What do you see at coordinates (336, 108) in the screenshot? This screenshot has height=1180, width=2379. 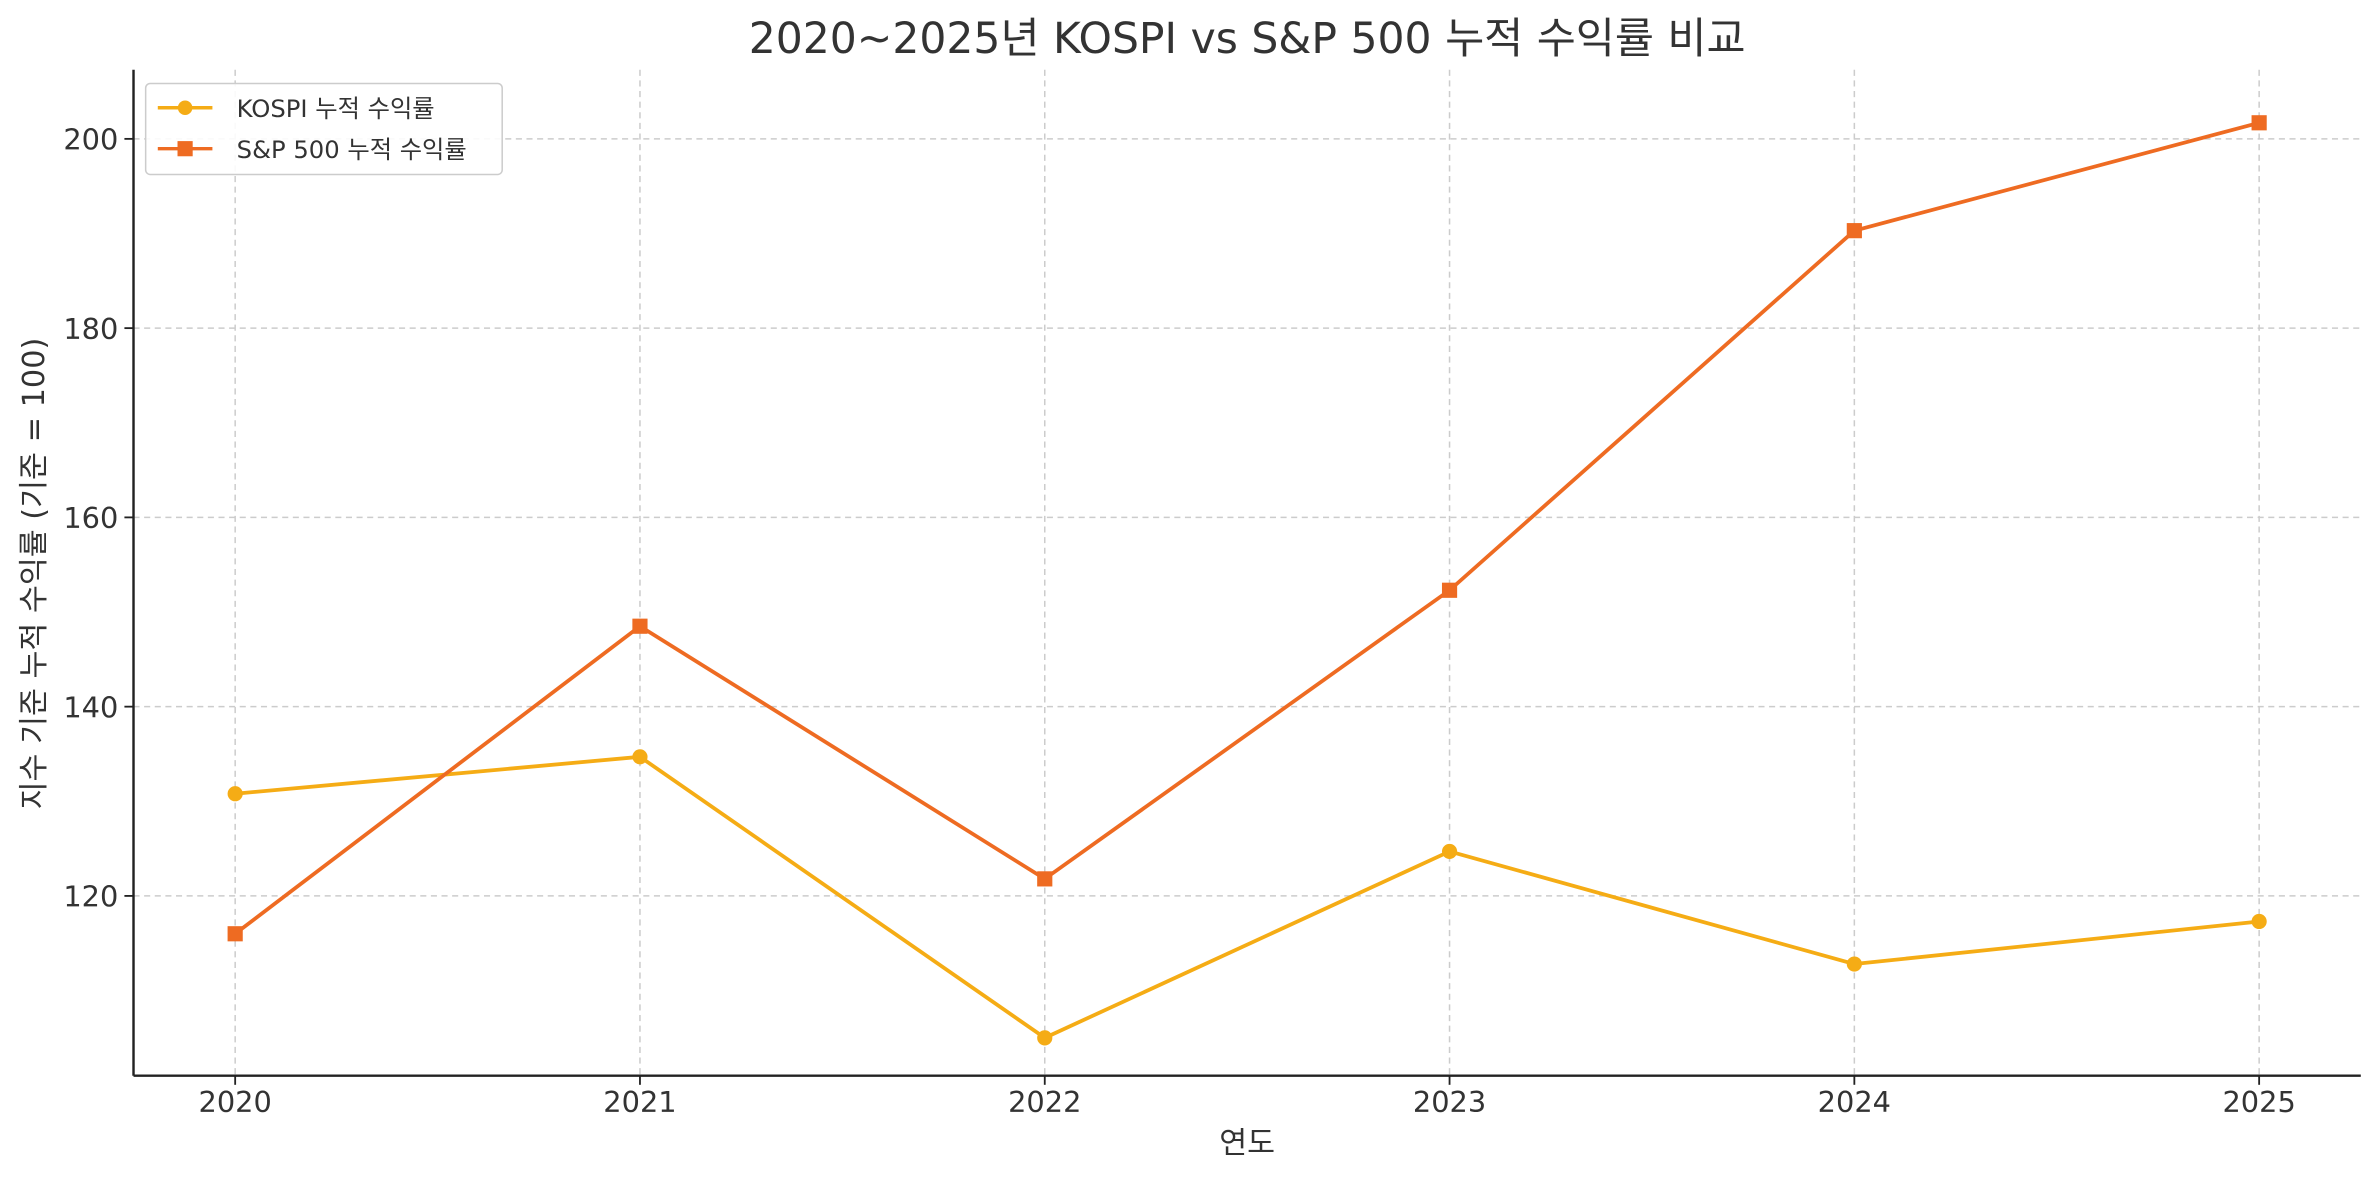 I see `legend-label-kospi: KOSPI 누적 수익률` at bounding box center [336, 108].